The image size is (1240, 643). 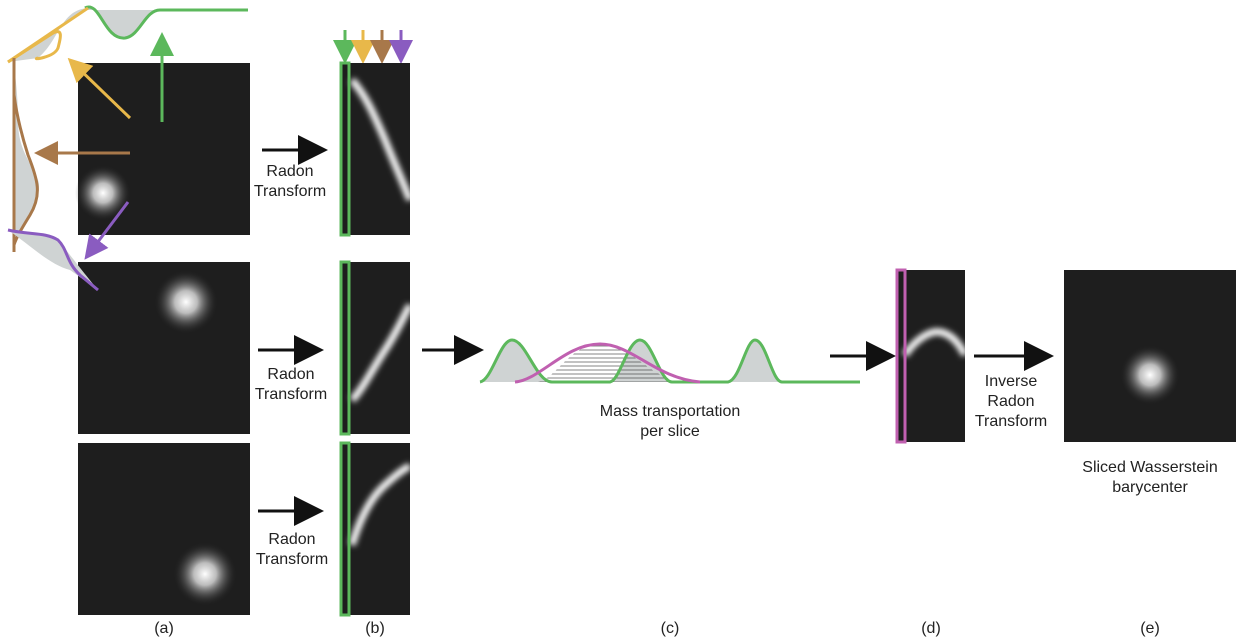 I want to click on radon-label-2-line2: Transform, so click(x=291, y=394).